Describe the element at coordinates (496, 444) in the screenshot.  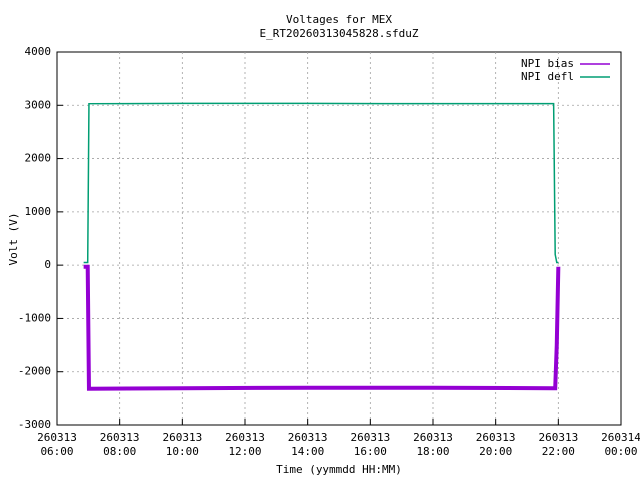
I see `x-tick-label: 260313 20:00` at that location.